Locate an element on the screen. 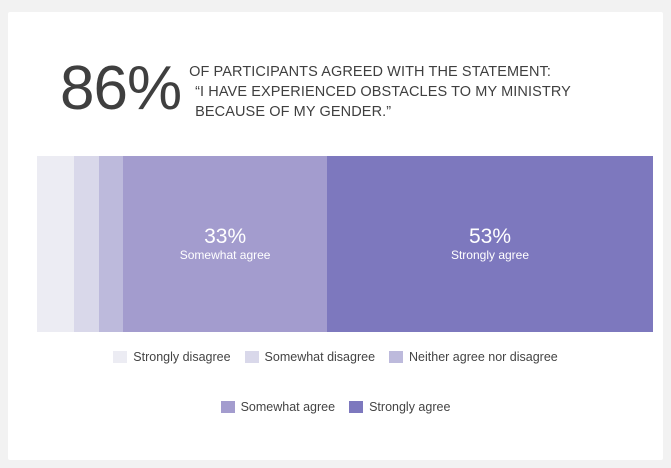  data-label: 33% Somewhat agree is located at coordinates (225, 244).